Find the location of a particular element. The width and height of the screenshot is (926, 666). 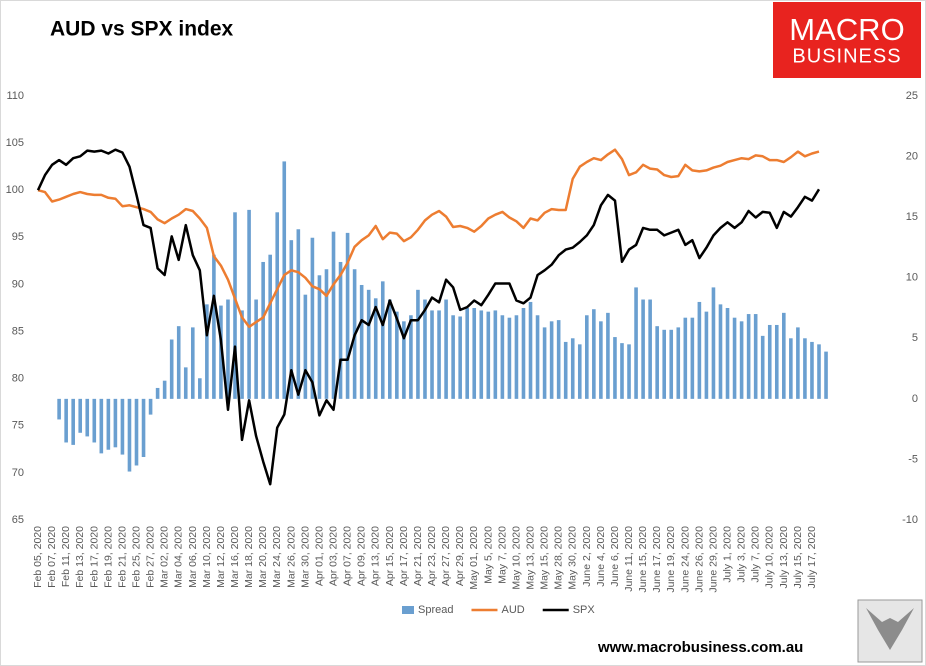

legend-label: AUD is located at coordinates (512, 610).